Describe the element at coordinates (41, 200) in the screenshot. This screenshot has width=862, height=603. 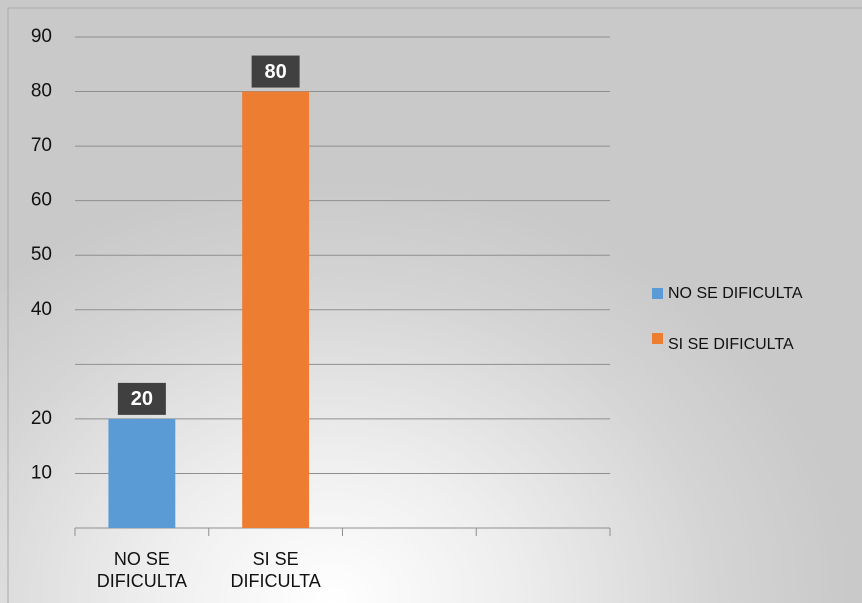
I see `y-tick-label: 60` at that location.